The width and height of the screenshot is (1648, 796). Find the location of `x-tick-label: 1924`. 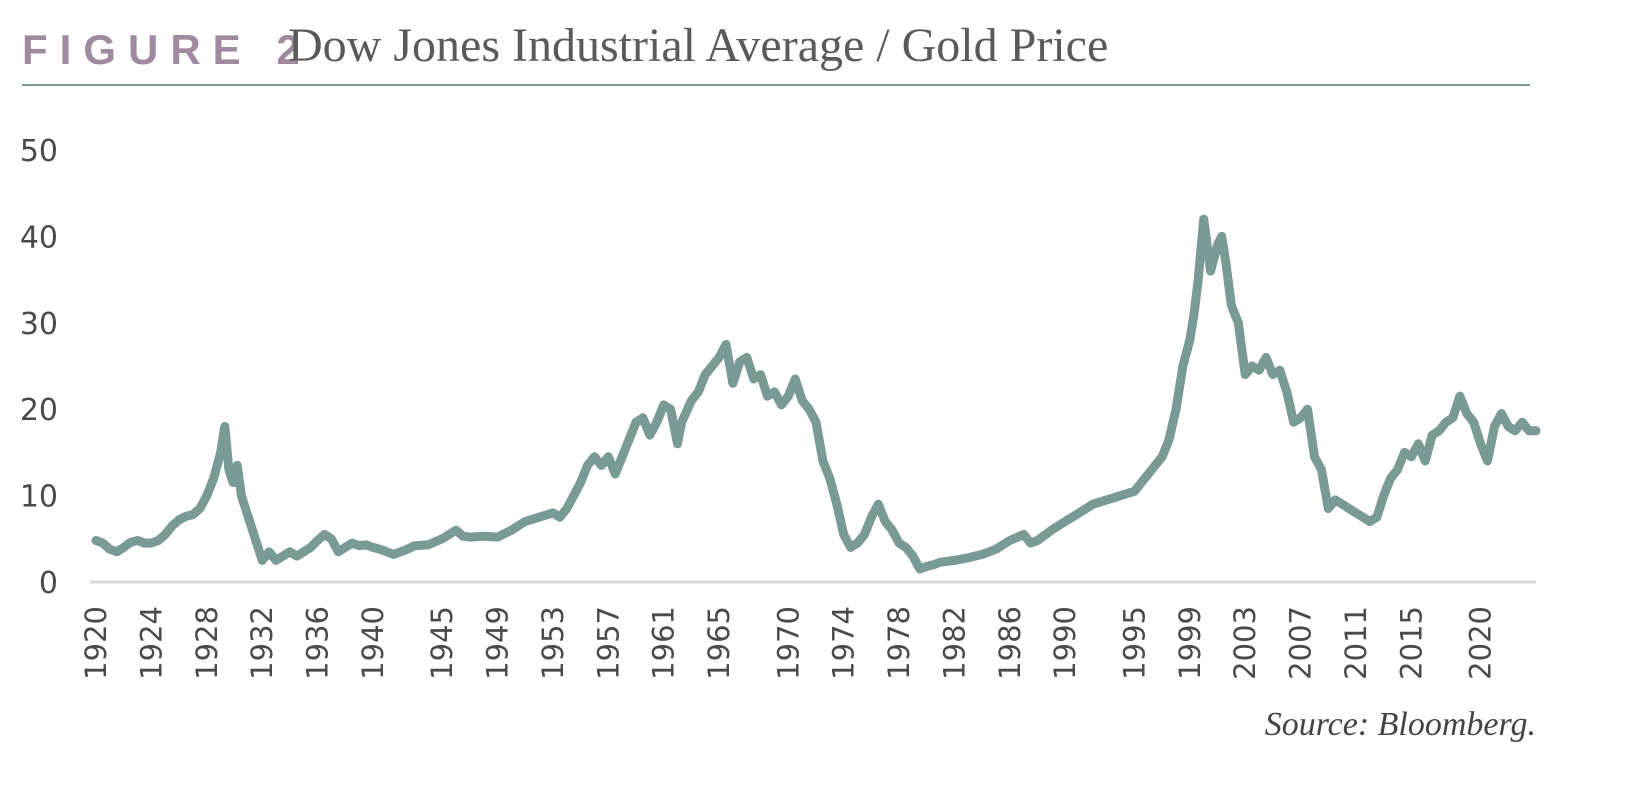

x-tick-label: 1924 is located at coordinates (151, 643).